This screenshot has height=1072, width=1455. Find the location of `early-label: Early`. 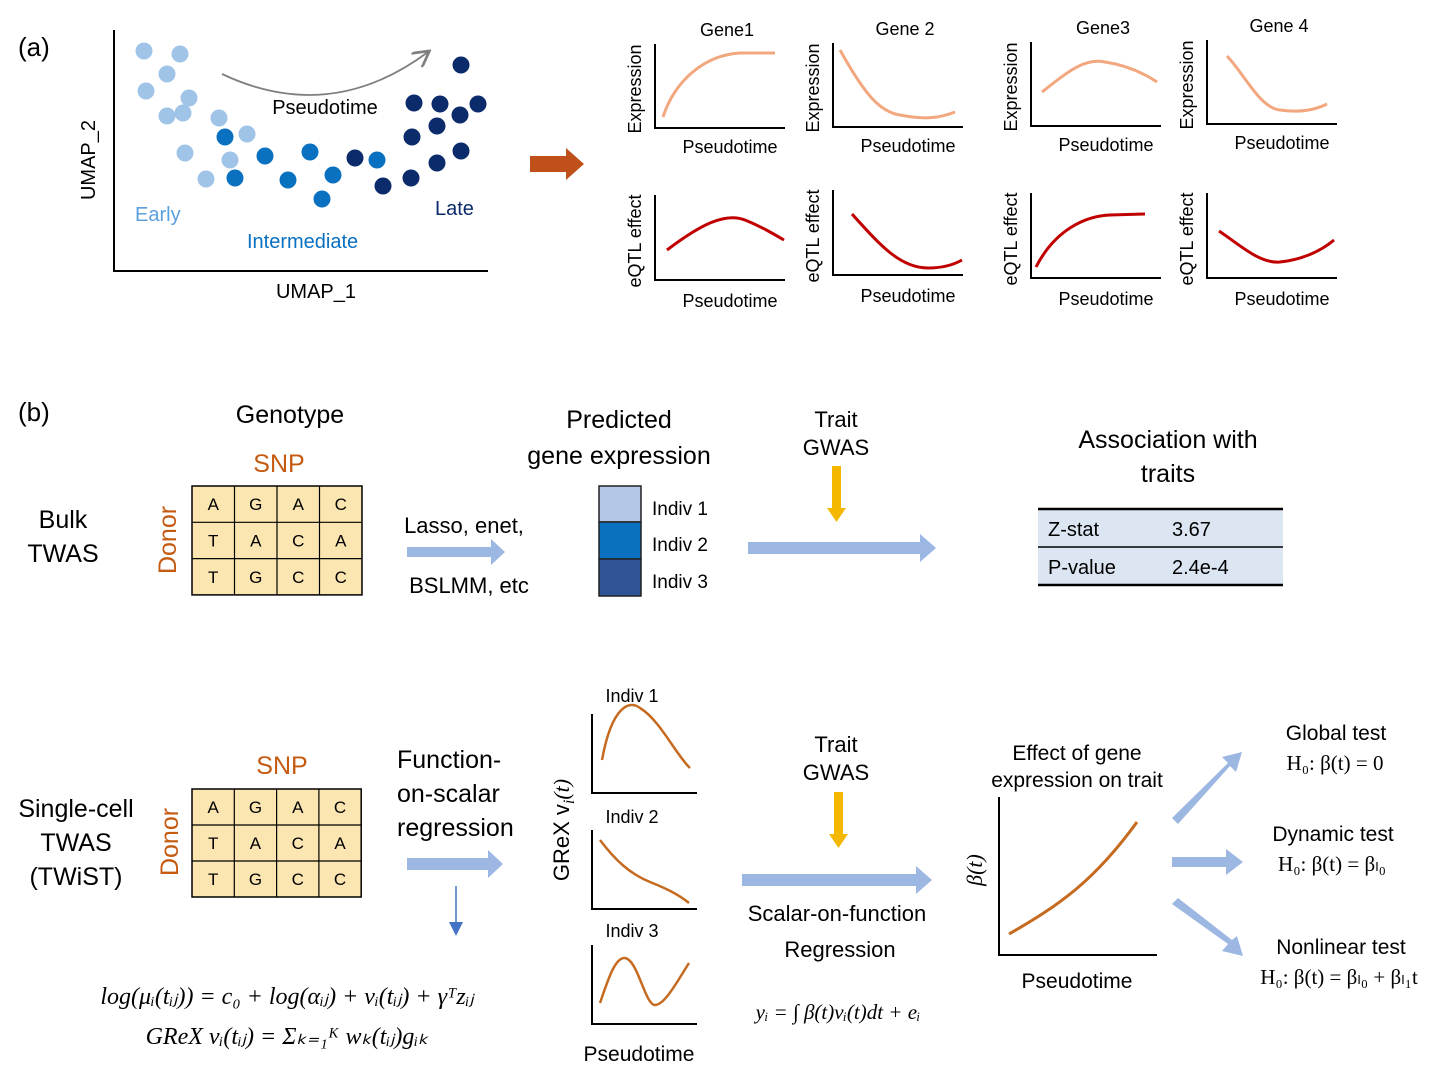

early-label: Early is located at coordinates (158, 215).